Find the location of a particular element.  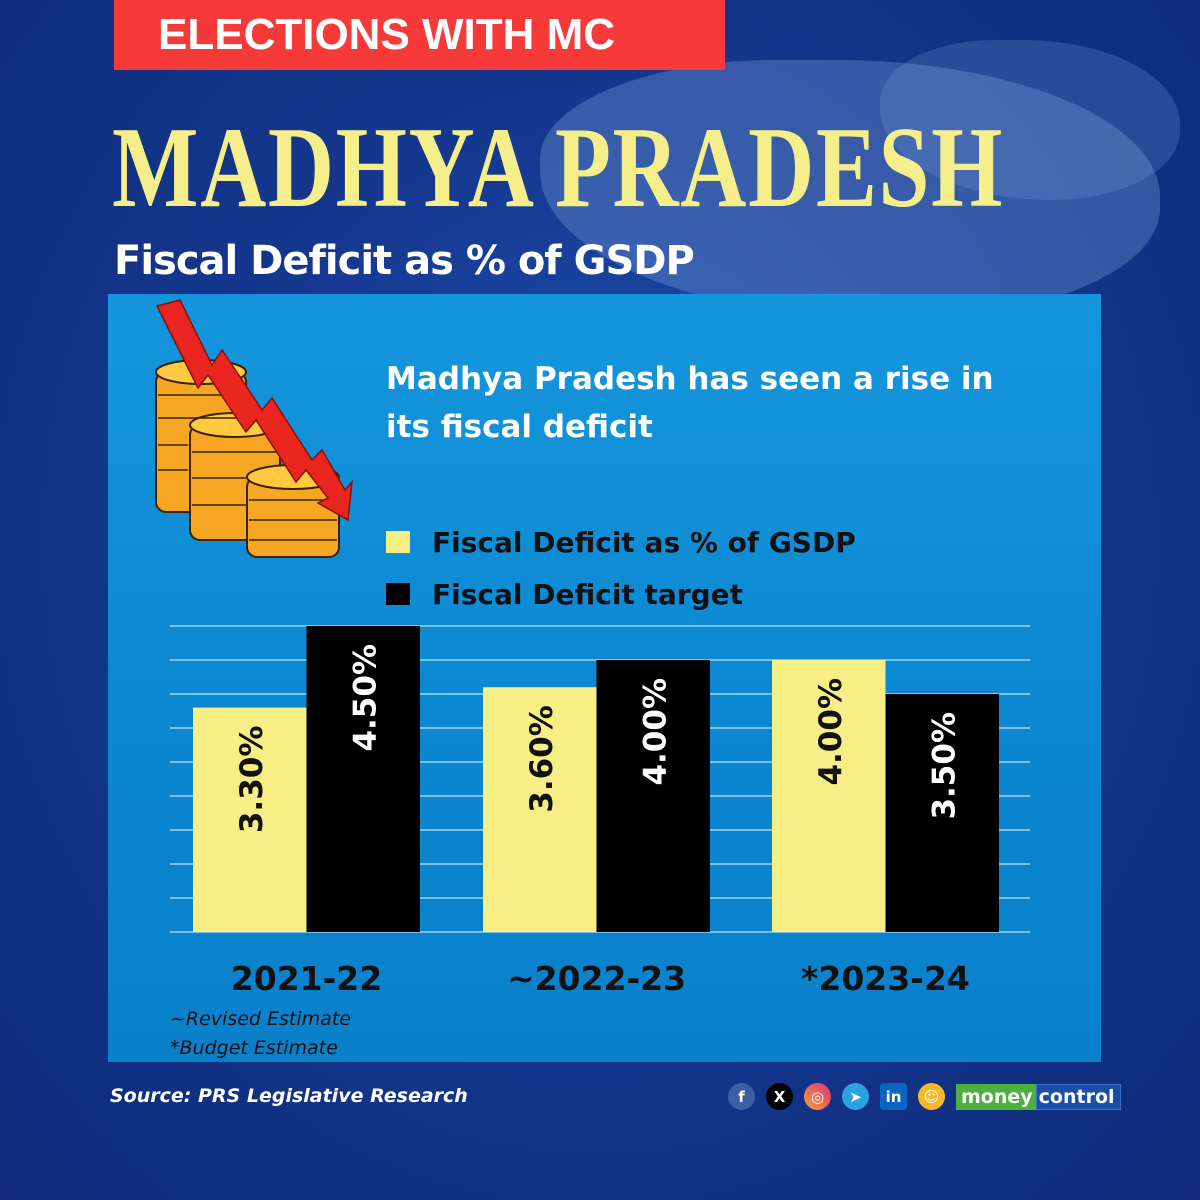

x-icon: X is located at coordinates (779, 1096).